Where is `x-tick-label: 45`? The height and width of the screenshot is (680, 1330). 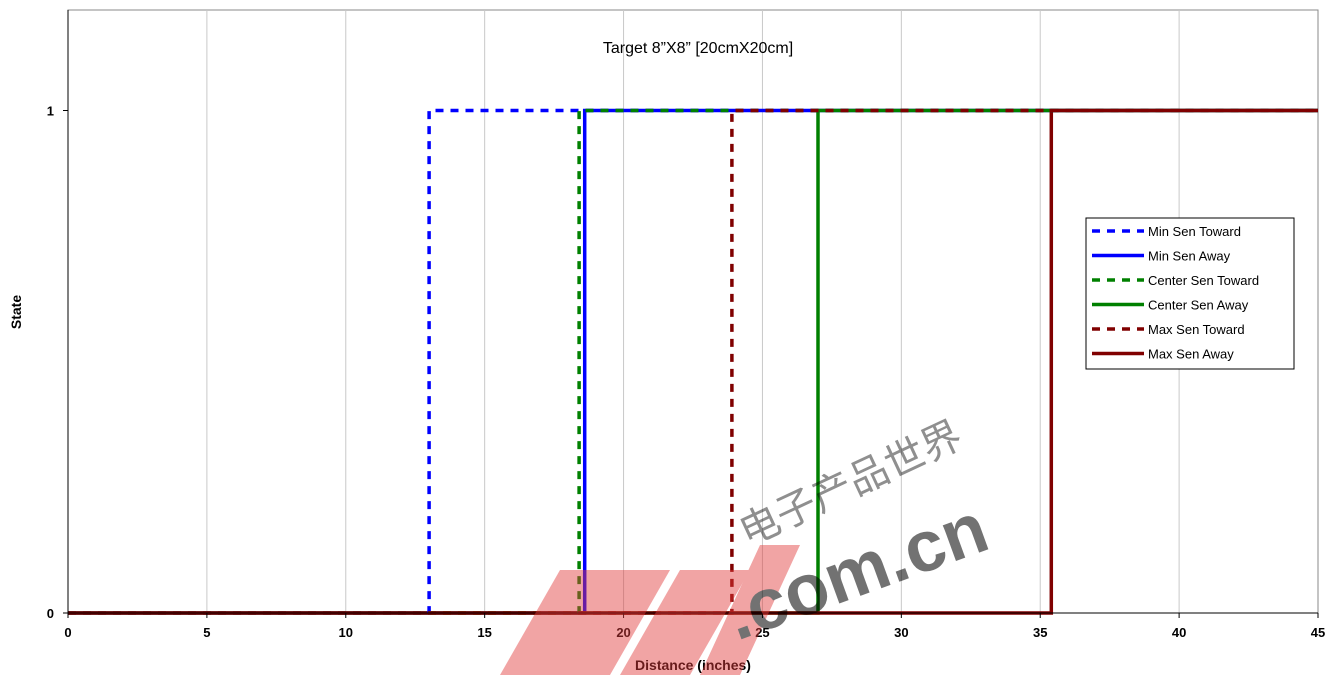 x-tick-label: 45 is located at coordinates (1318, 632).